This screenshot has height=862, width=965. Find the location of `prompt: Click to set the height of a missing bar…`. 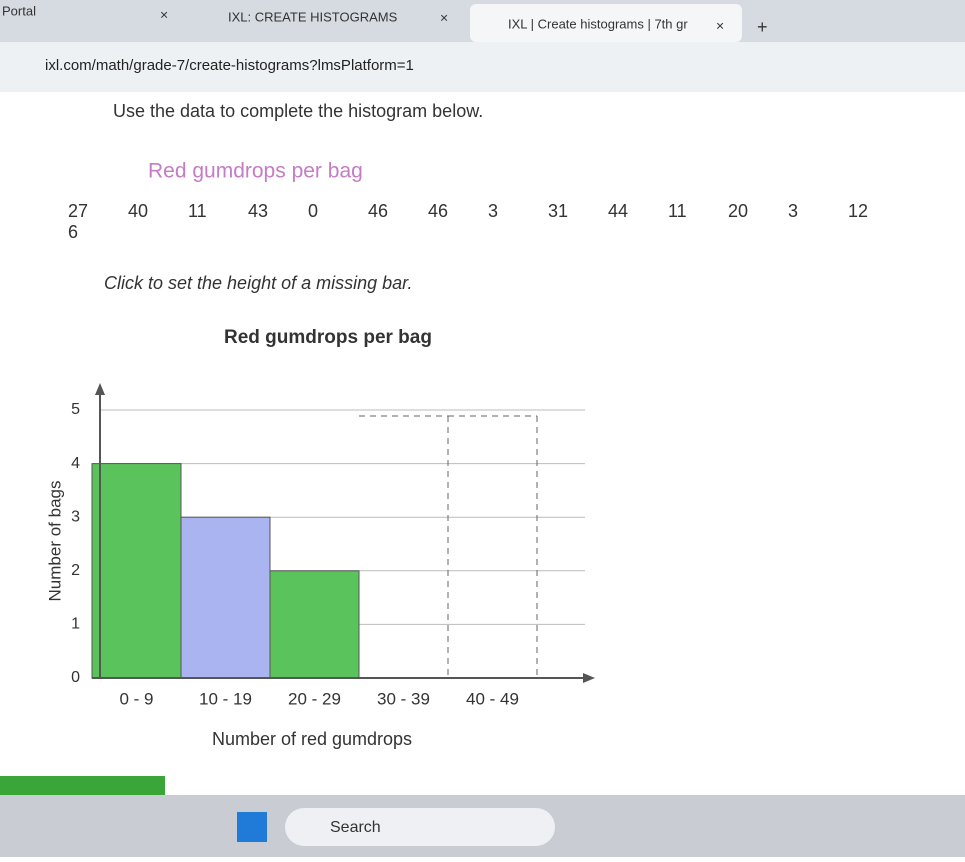

prompt: Click to set the height of a missing bar… is located at coordinates (258, 283).